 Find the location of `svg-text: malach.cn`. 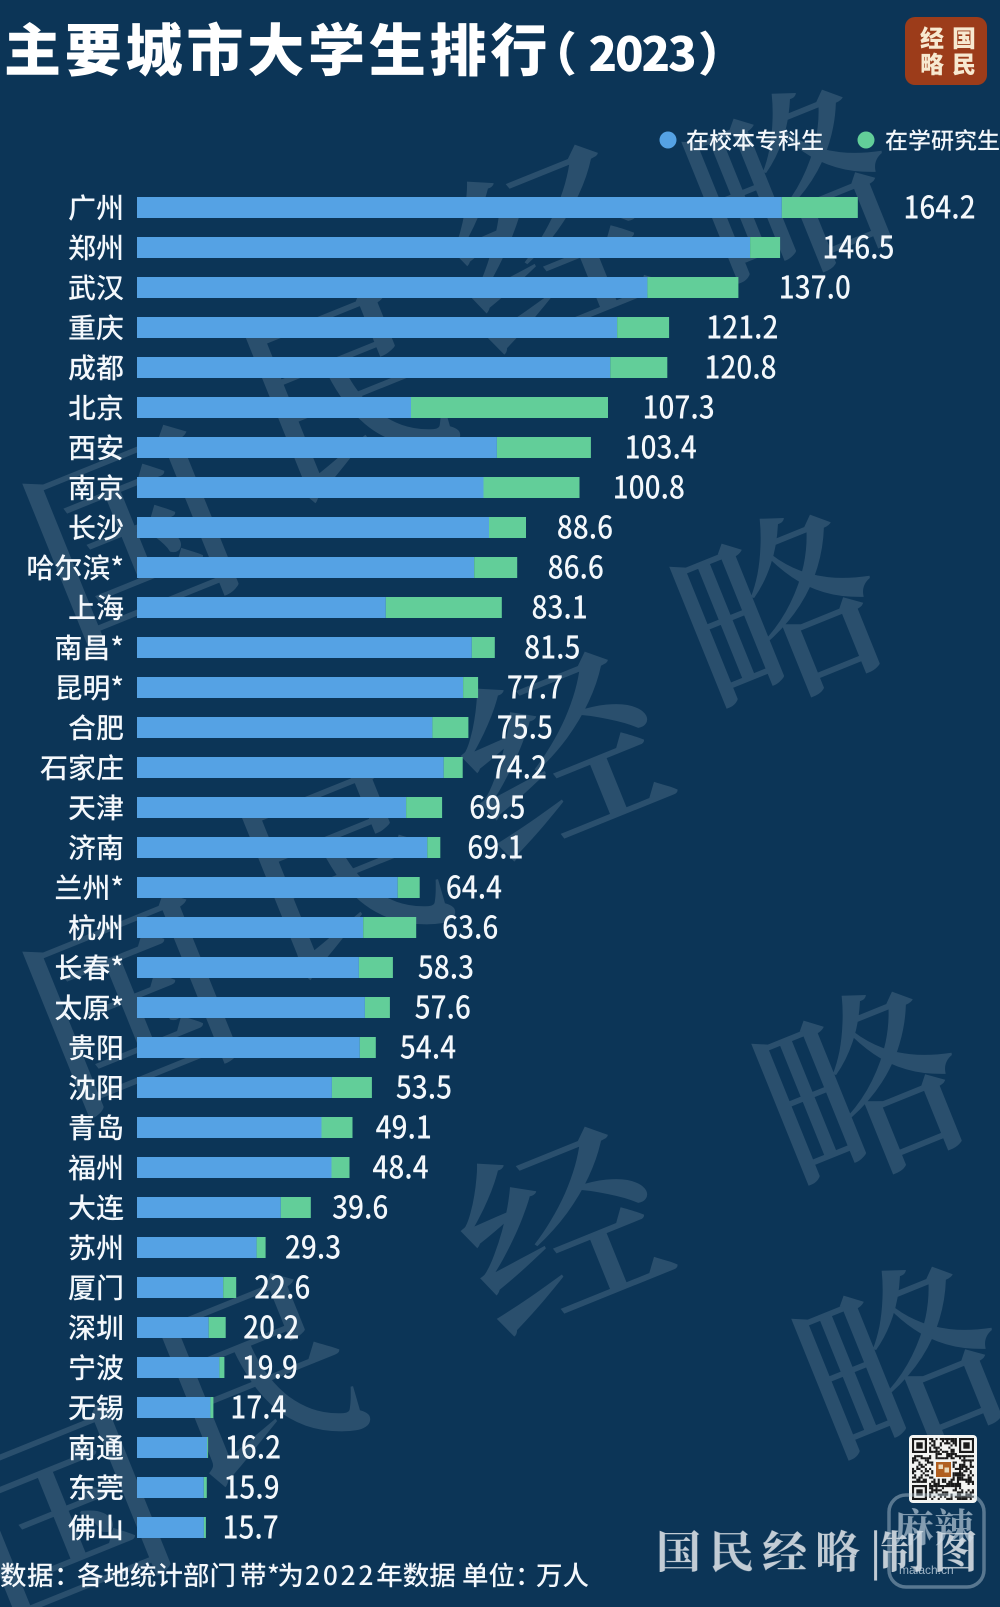

svg-text: malach.cn is located at coordinates (926, 1570).